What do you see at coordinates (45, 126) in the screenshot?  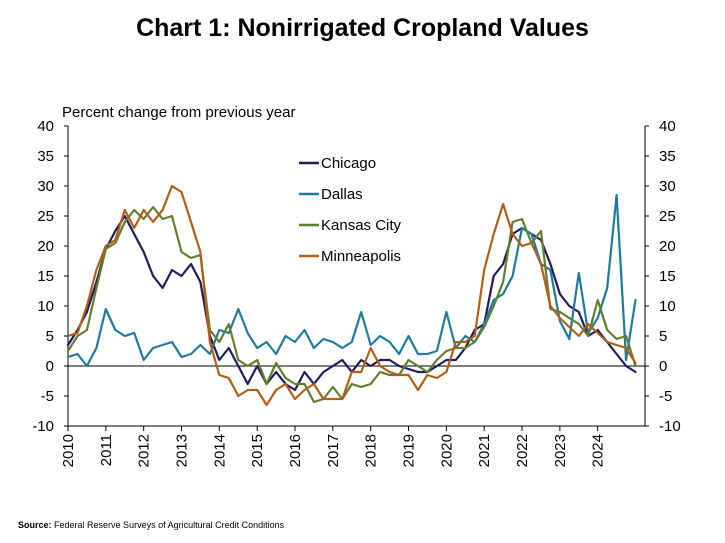 I see `y-tick-label: 40` at bounding box center [45, 126].